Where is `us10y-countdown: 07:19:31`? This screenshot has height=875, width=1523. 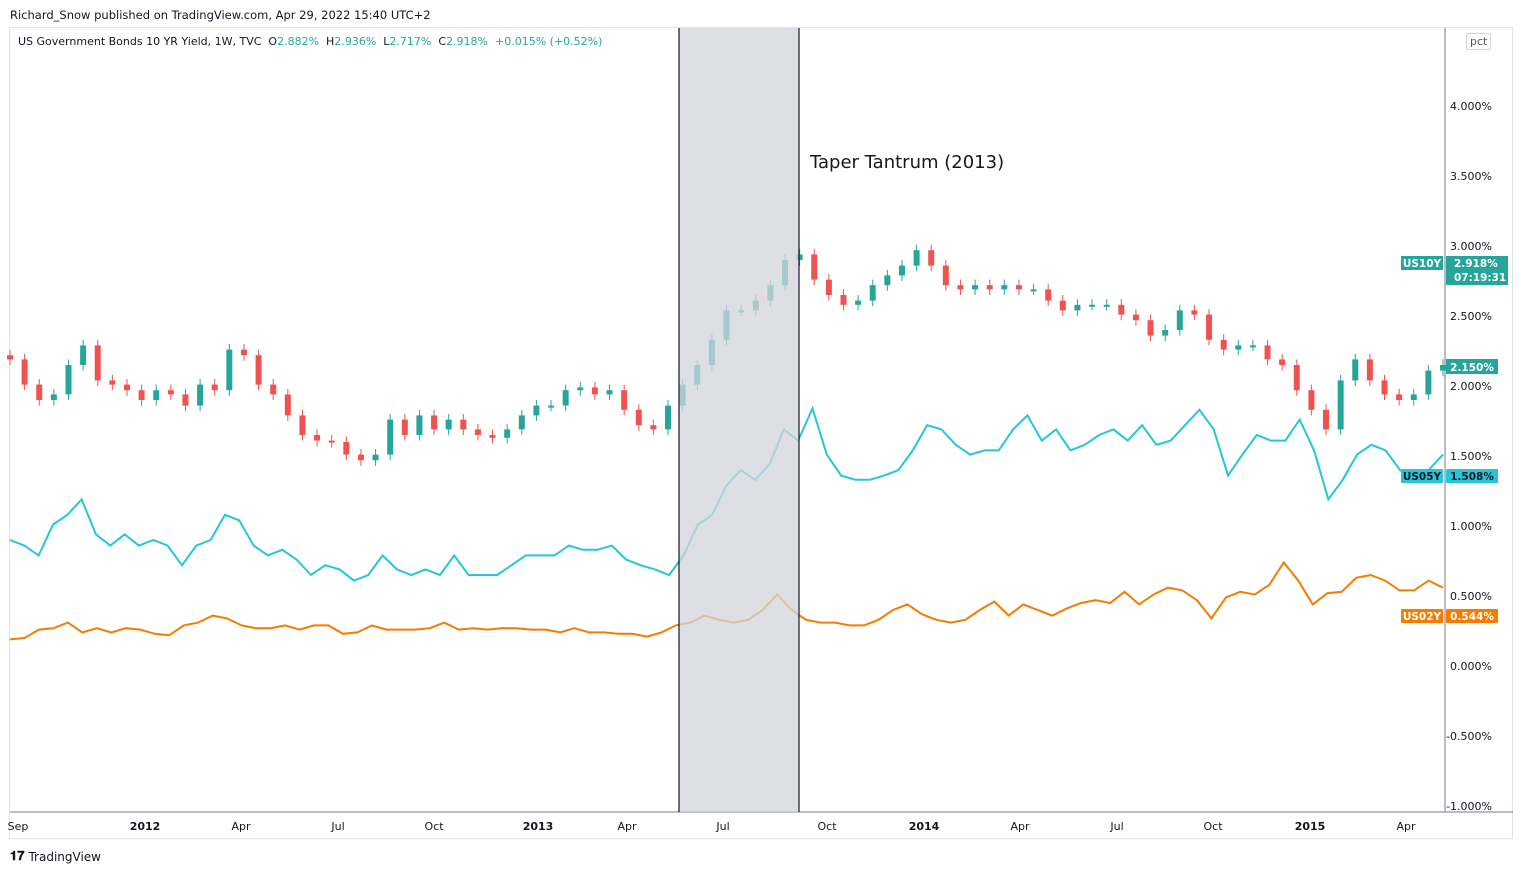 us10y-countdown: 07:19:31 is located at coordinates (1480, 278).